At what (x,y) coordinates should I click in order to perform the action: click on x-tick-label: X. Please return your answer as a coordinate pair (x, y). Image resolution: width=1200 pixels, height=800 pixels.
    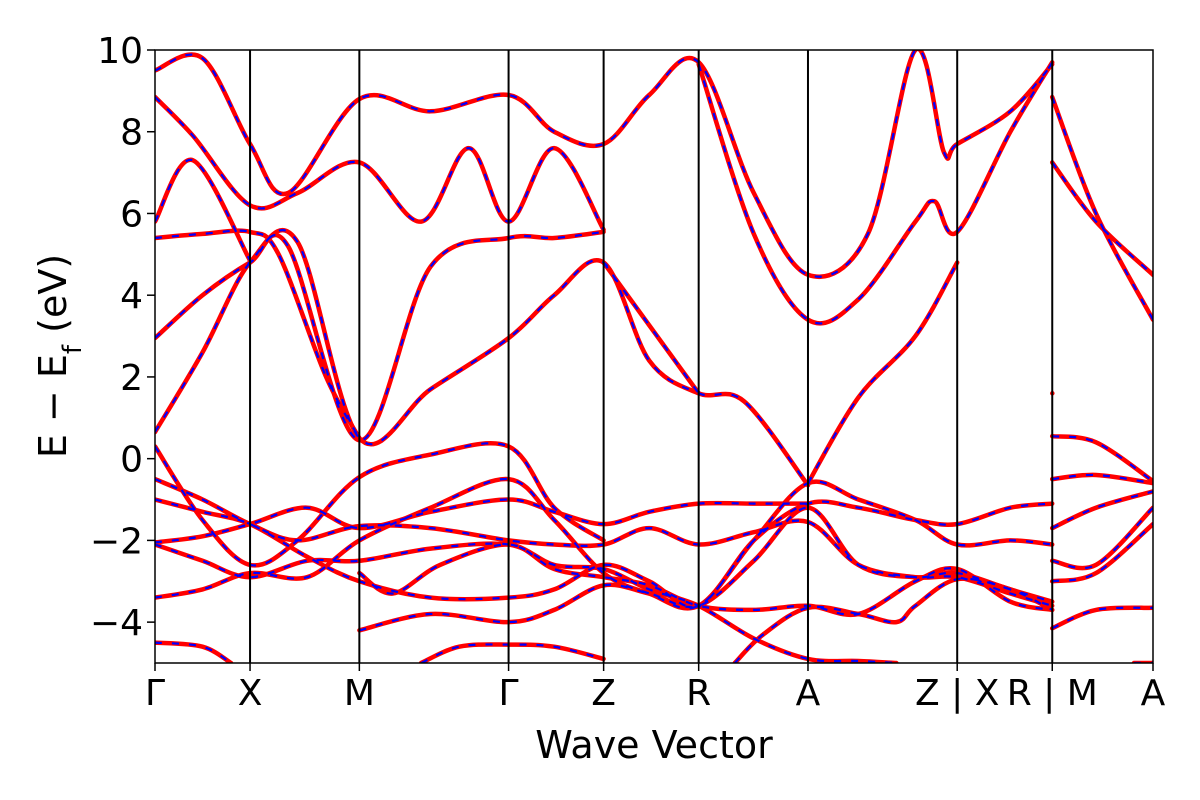
    Looking at the image, I should click on (250, 693).